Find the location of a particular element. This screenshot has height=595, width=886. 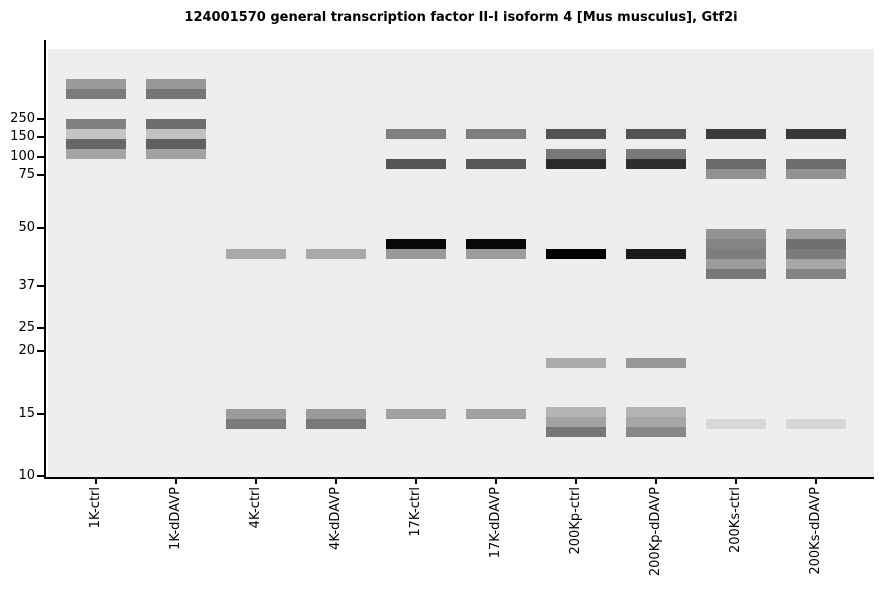

x-axis-line is located at coordinates (459, 478).